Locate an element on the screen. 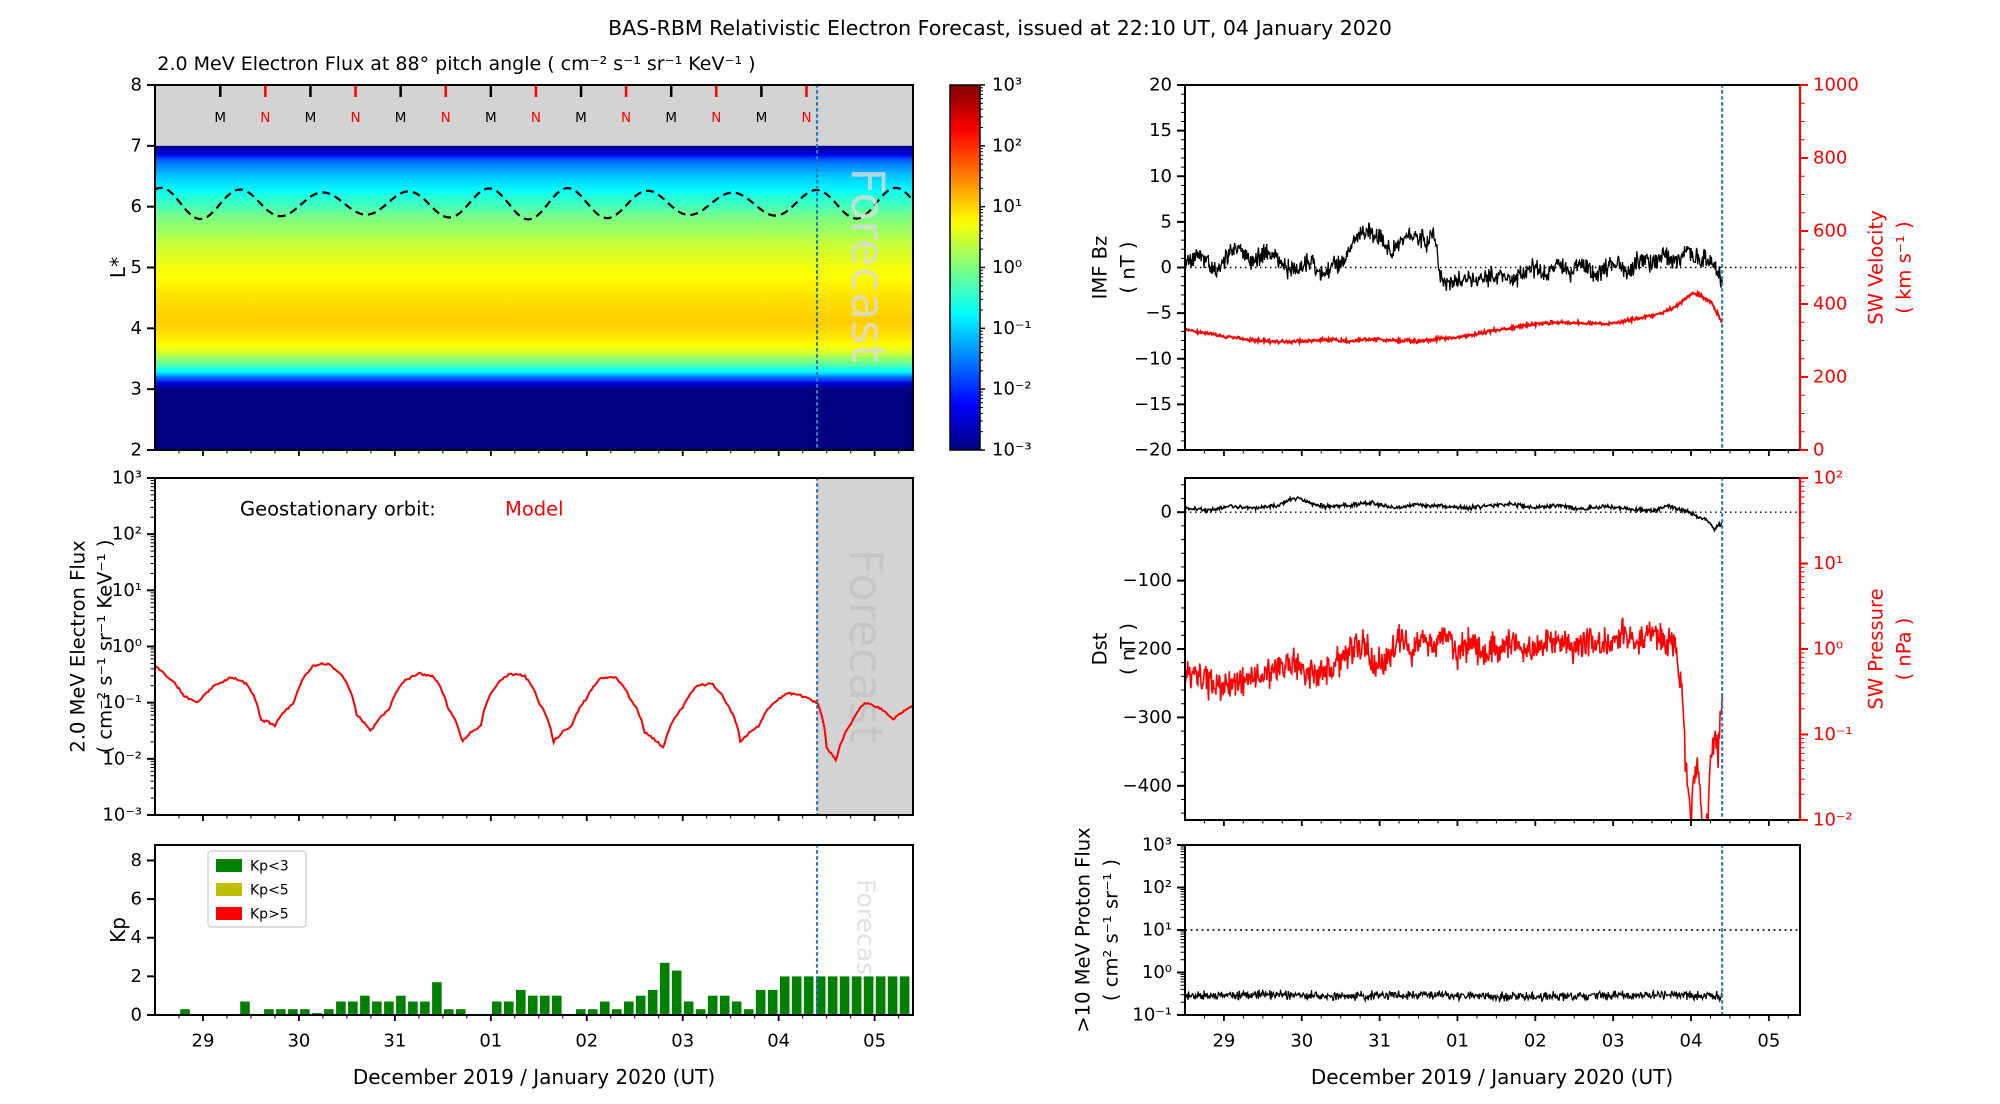 The height and width of the screenshot is (1104, 2000). x-tick-label: 30 is located at coordinates (298, 1041).